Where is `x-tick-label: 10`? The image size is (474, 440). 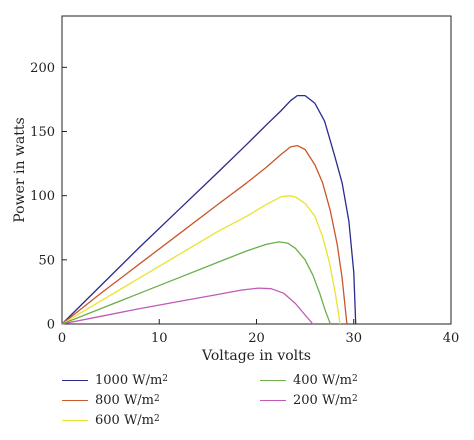
x-tick-label: 10 is located at coordinates (159, 338).